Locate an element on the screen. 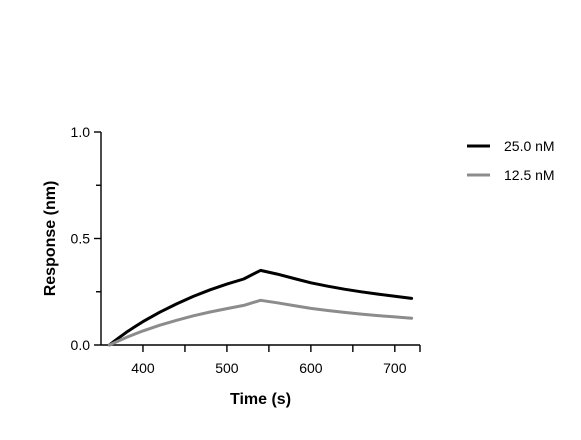 This screenshot has height=440, width=581. x-axis-title: Time (s) is located at coordinates (260, 399).